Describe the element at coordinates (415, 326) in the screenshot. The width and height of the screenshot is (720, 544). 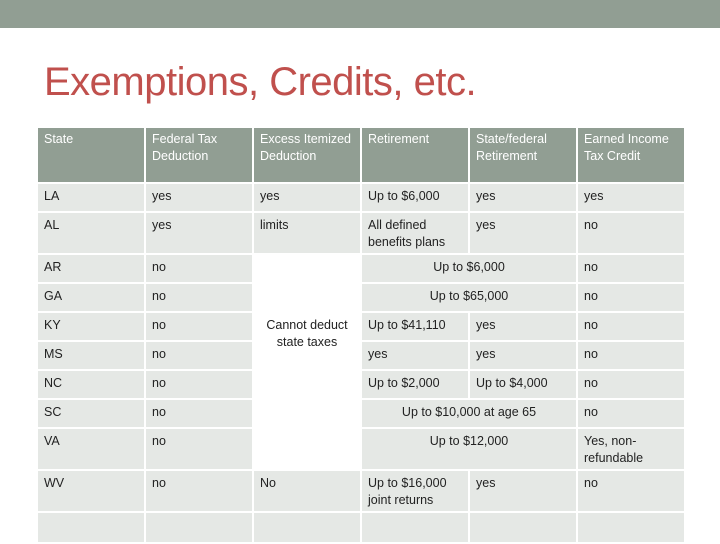
I see `cell-retirement: Up to $41,110` at that location.